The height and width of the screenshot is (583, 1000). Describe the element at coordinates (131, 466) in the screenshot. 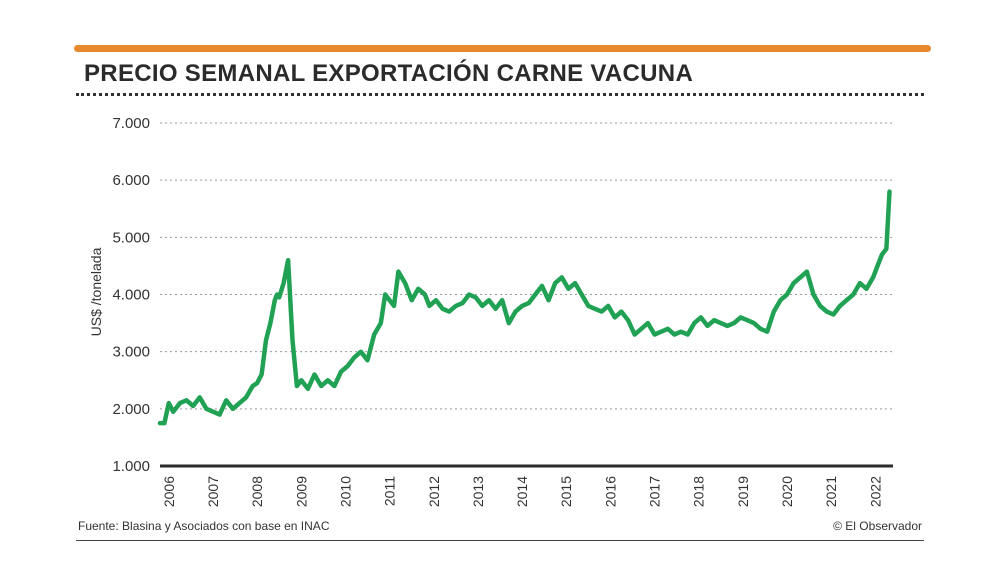

I see `y-tick-label: 1.000` at that location.